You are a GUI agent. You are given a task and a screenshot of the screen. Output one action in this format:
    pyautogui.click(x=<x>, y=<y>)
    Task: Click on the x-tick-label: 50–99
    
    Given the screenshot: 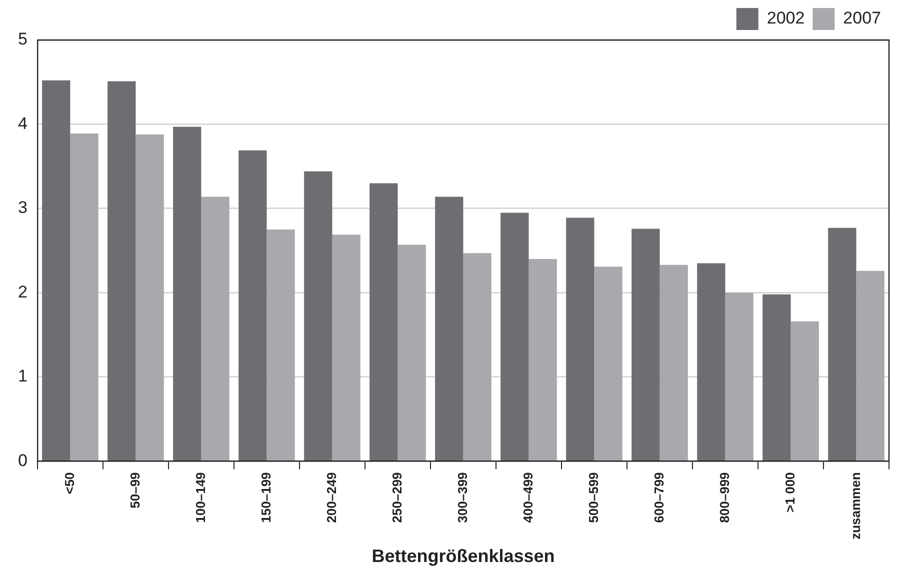 What is the action you would take?
    pyautogui.click(x=134, y=490)
    